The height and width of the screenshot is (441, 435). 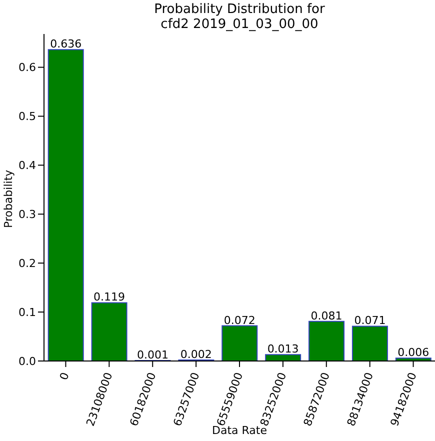 What do you see at coordinates (196, 355) in the screenshot?
I see `data-label: 0.002` at bounding box center [196, 355].